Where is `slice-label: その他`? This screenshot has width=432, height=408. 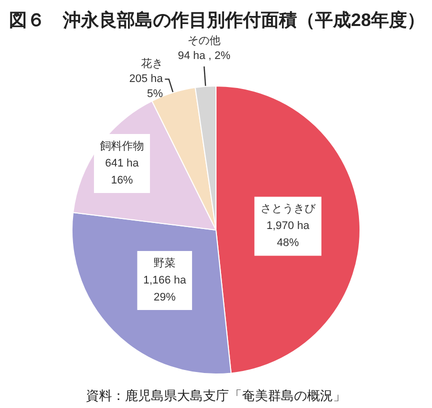
slice-label: その他 is located at coordinates (204, 40).